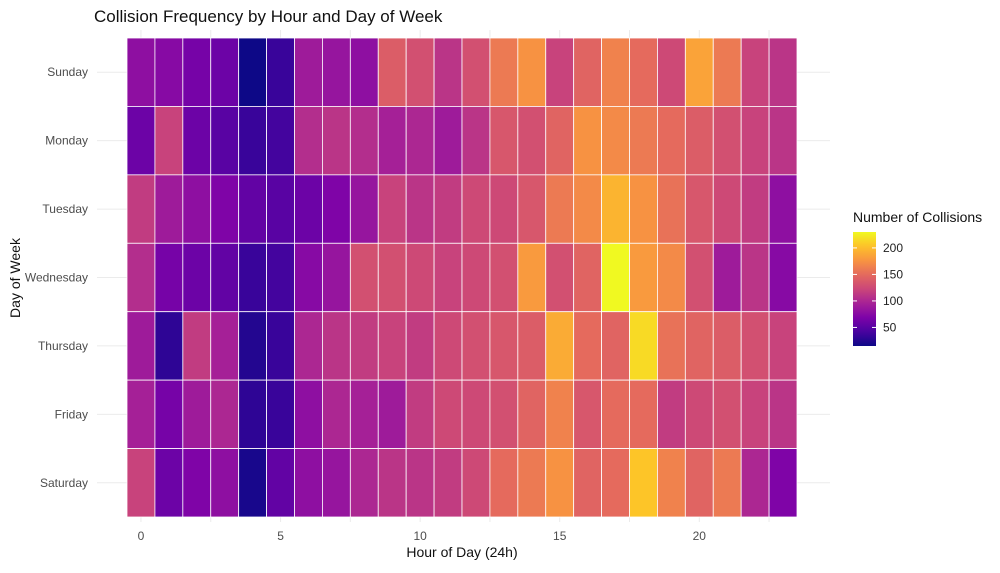 This screenshot has height=573, width=1000. Describe the element at coordinates (560, 536) in the screenshot. I see `x-tick-label-15: 15` at that location.